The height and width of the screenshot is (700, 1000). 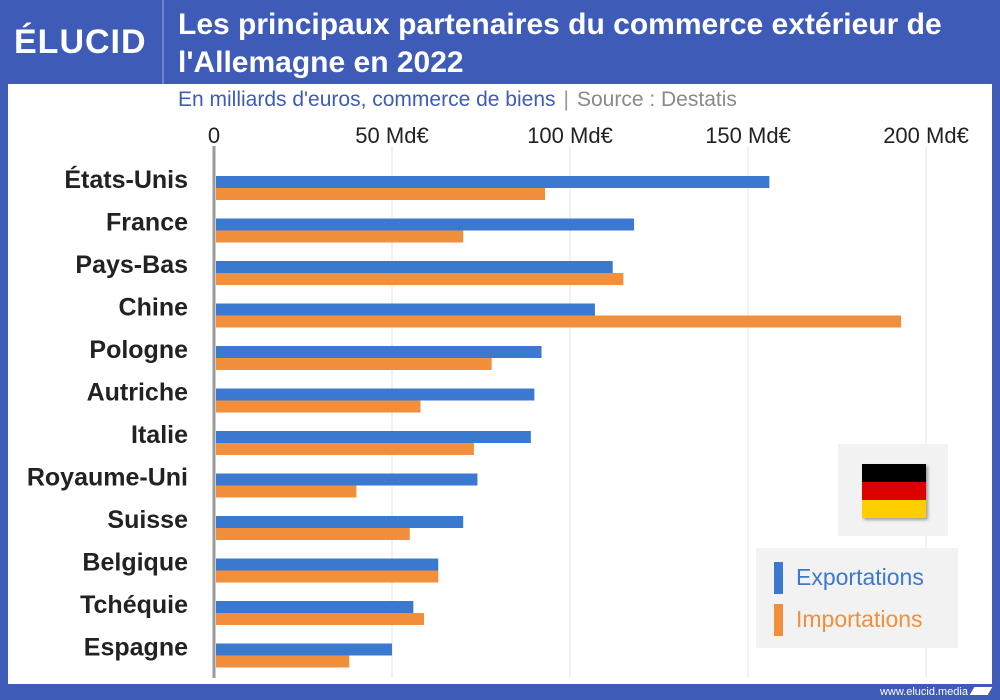 What do you see at coordinates (131, 265) in the screenshot?
I see `category-label: Pays-Bas` at bounding box center [131, 265].